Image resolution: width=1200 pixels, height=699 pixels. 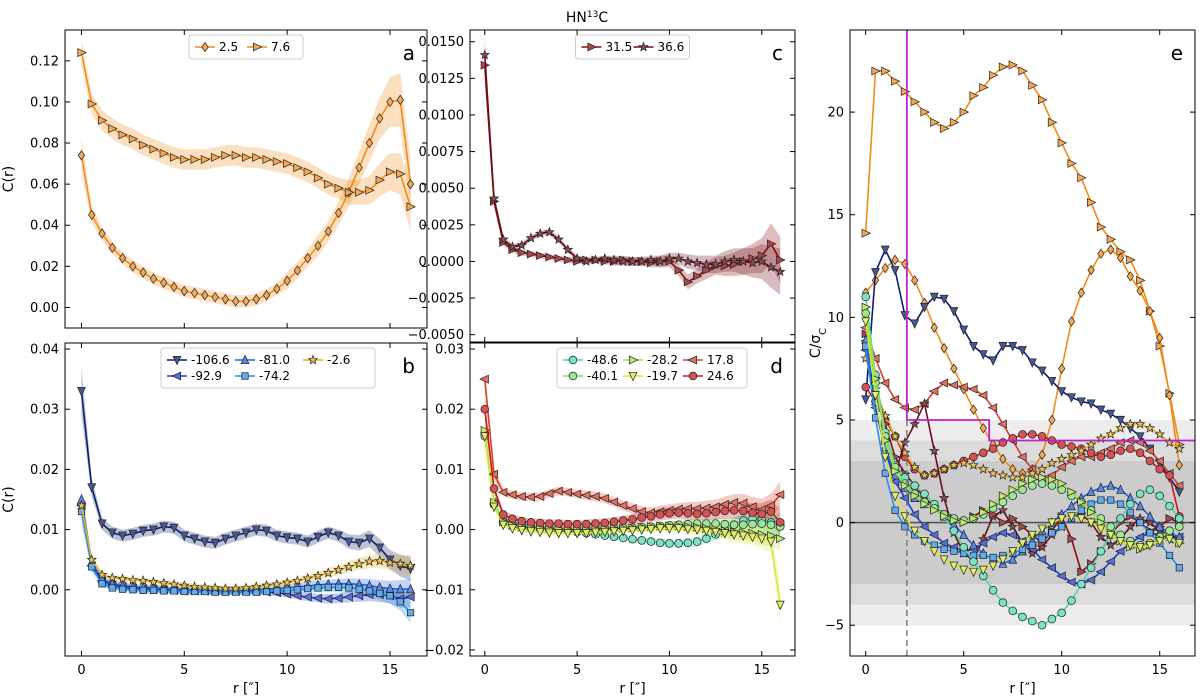 What do you see at coordinates (632, 499) in the screenshot?
I see `axes-frame` at bounding box center [632, 499].